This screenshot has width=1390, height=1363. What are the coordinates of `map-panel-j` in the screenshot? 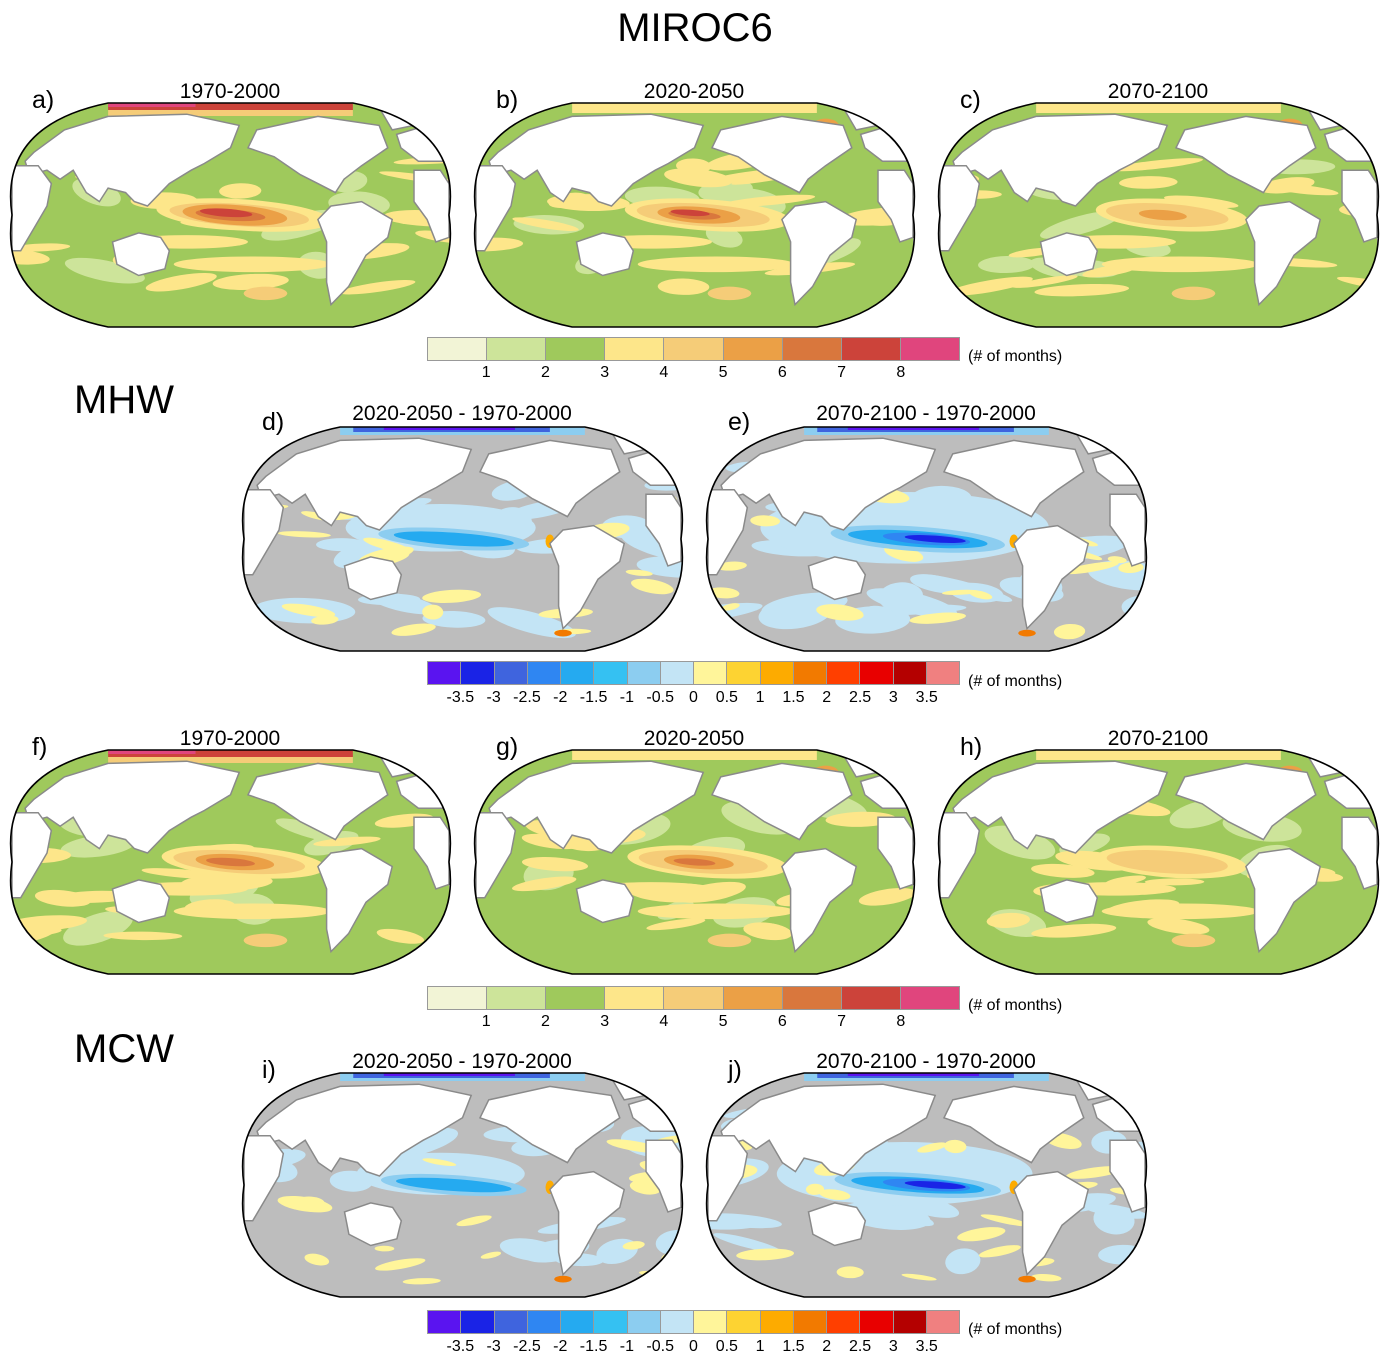 It's located at (926, 1185).